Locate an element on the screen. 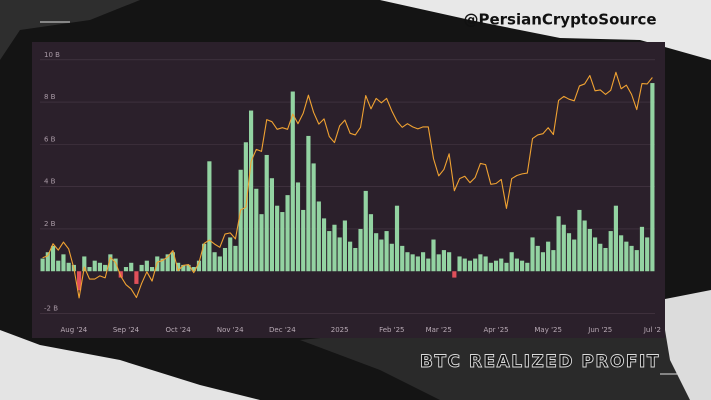  x-tick-label: Feb '25 is located at coordinates (391, 330).